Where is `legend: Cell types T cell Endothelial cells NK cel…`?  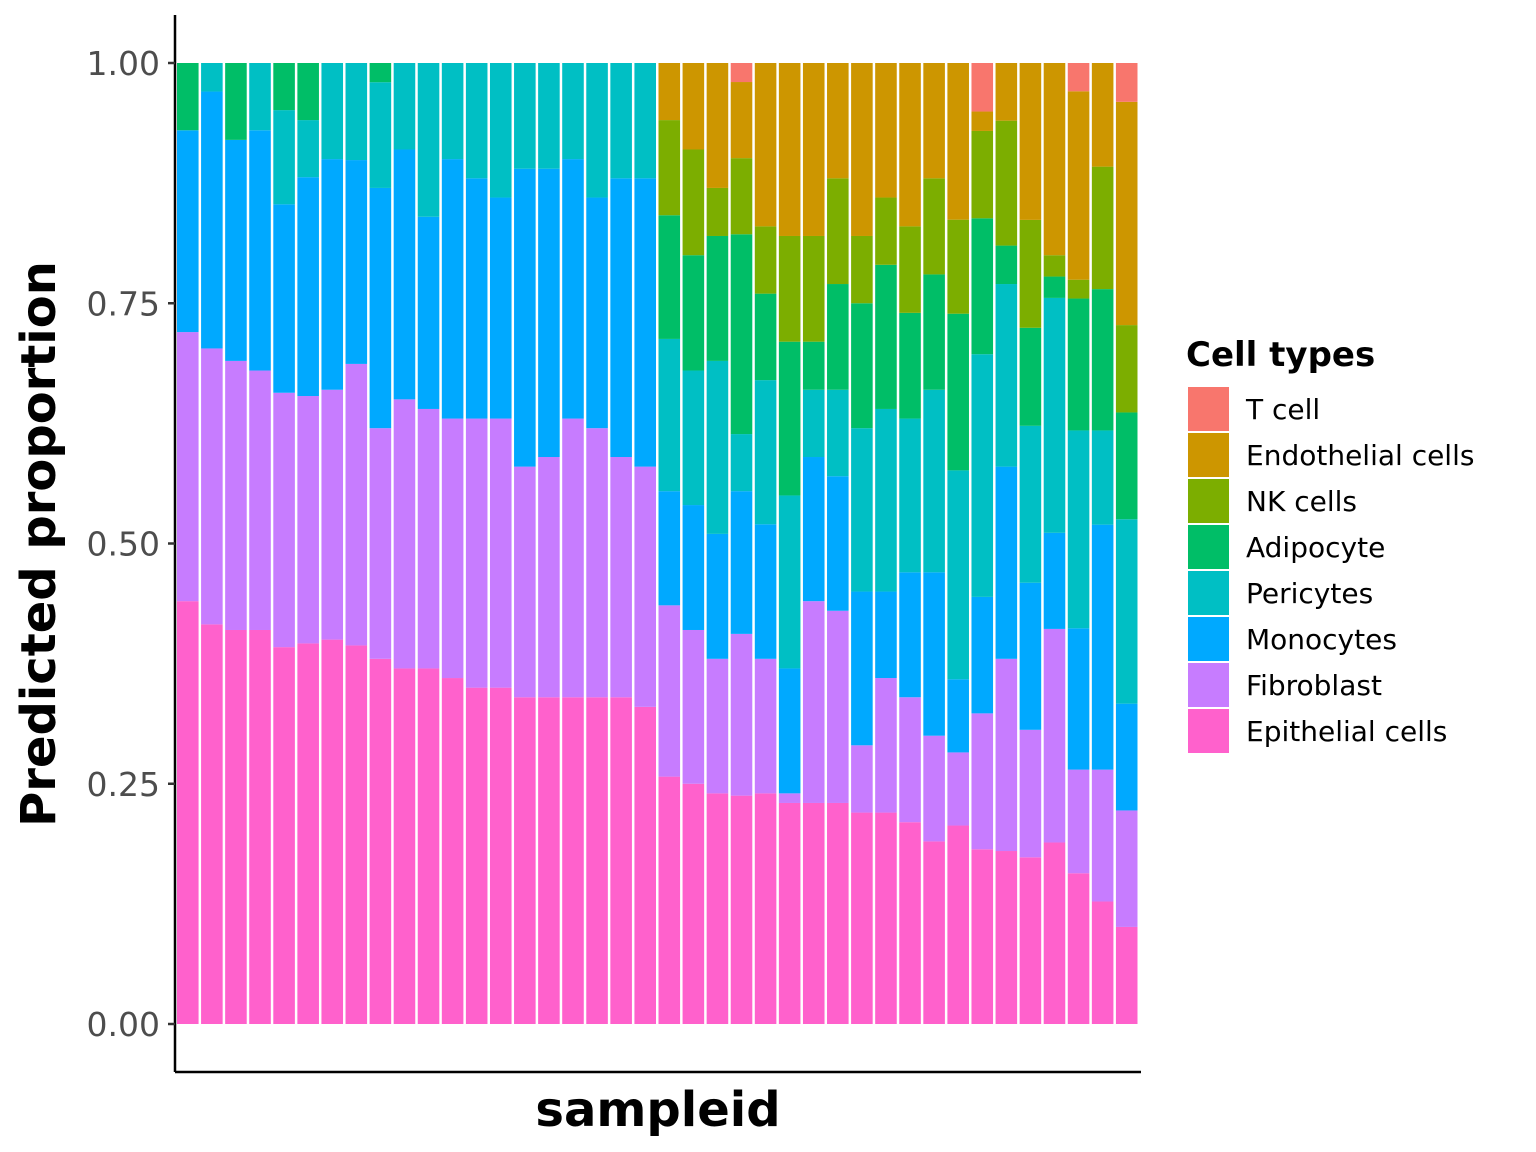 legend: Cell types T cell Endothelial cells NK cel… is located at coordinates (1330, 544).